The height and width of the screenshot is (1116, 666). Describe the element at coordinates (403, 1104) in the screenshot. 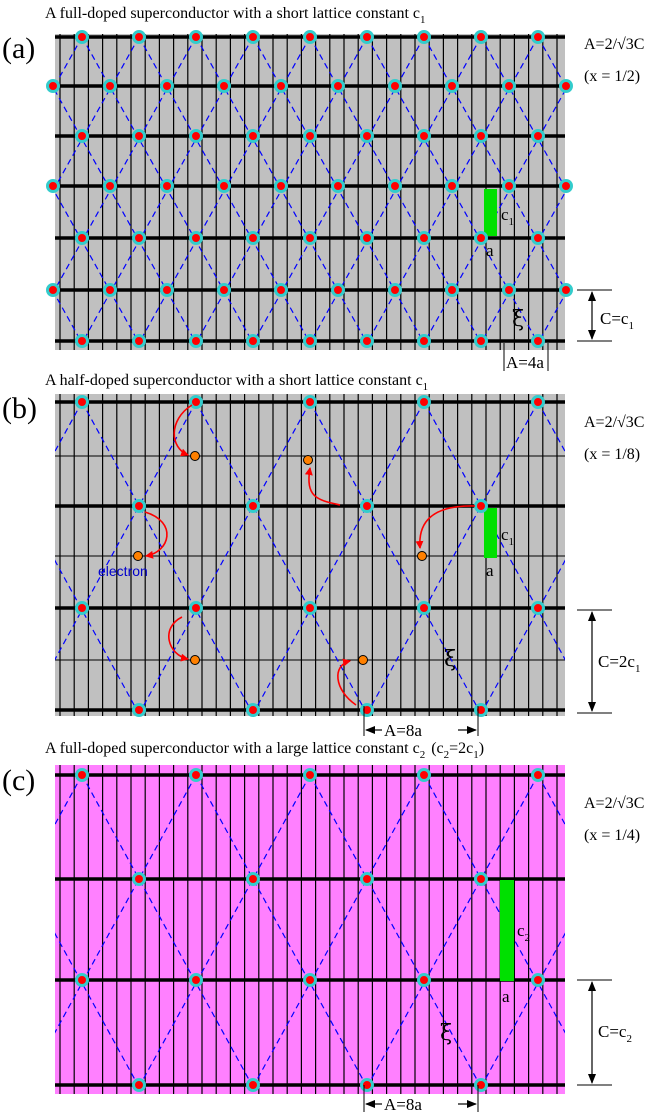

I see `panel-c-A-dimension: A=8a` at that location.